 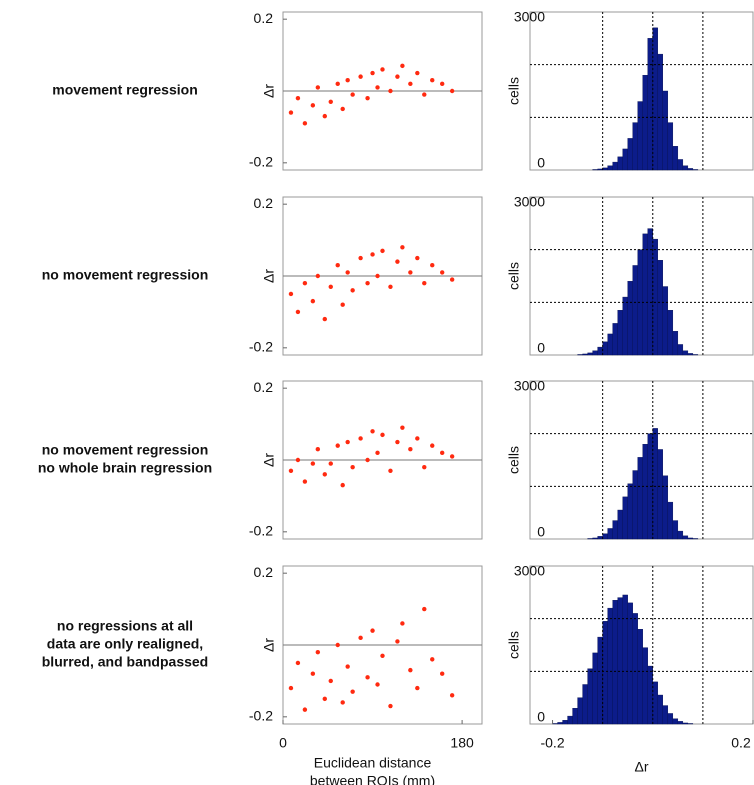 I want to click on y-tick-label: 3000, so click(x=529, y=17).